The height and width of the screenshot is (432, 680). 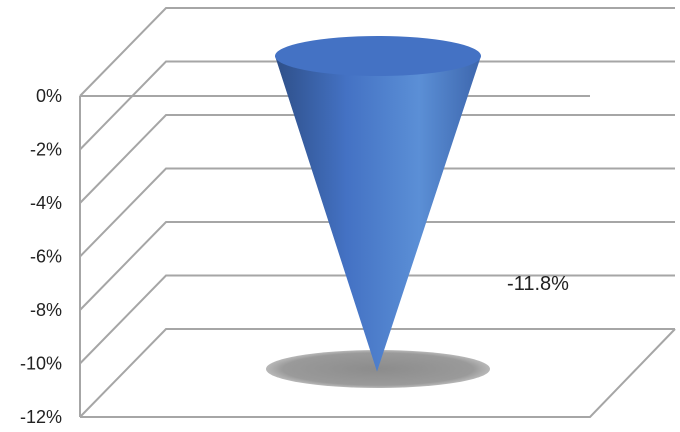 What do you see at coordinates (41, 364) in the screenshot?
I see `y-tick-label: -10%` at bounding box center [41, 364].